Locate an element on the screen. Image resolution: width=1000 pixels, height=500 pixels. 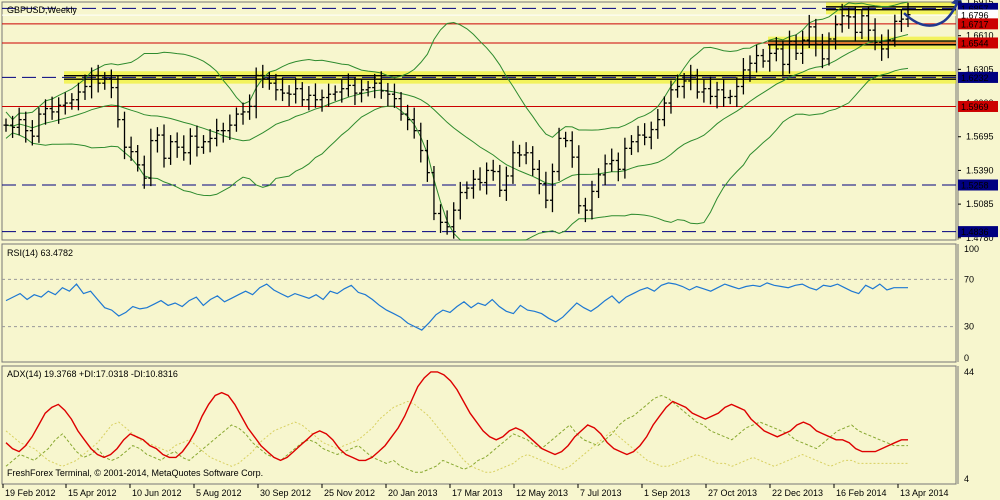
level-label-text: 1.5969 is located at coordinates (975, 107).